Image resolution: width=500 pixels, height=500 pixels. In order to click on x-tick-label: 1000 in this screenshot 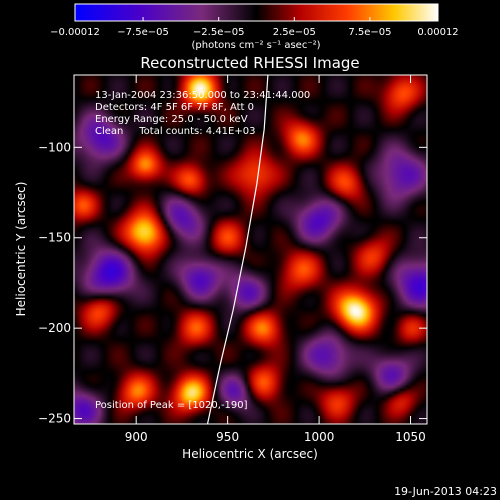, I will do `click(319, 437)`.